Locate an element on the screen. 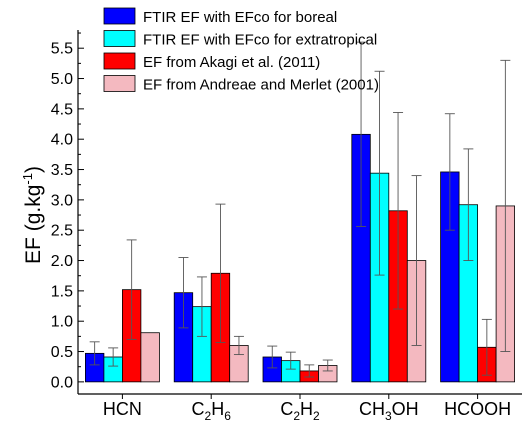 The image size is (526, 422). x-tick-label: HCOOH is located at coordinates (477, 409).